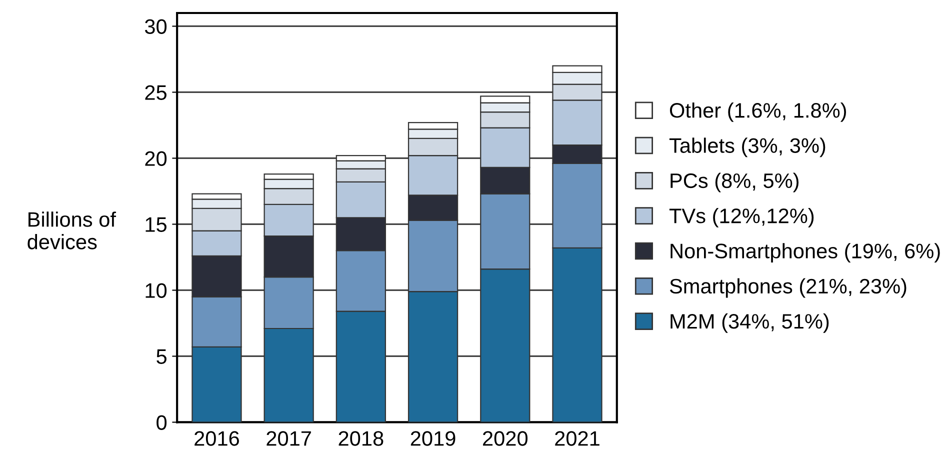  What do you see at coordinates (361, 438) in the screenshot?
I see `x-tick-label: 2018` at bounding box center [361, 438].